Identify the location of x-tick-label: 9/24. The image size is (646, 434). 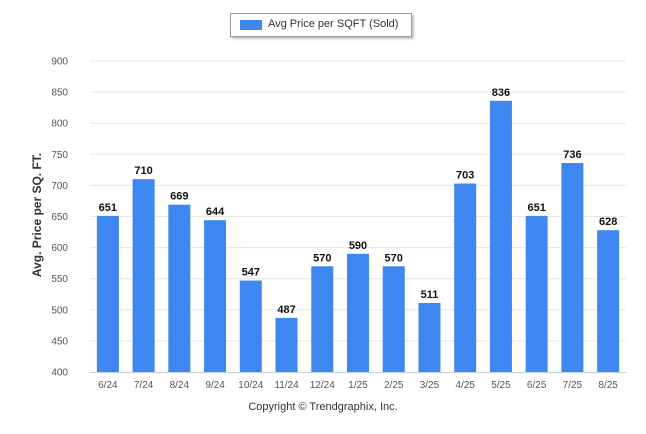
(215, 385).